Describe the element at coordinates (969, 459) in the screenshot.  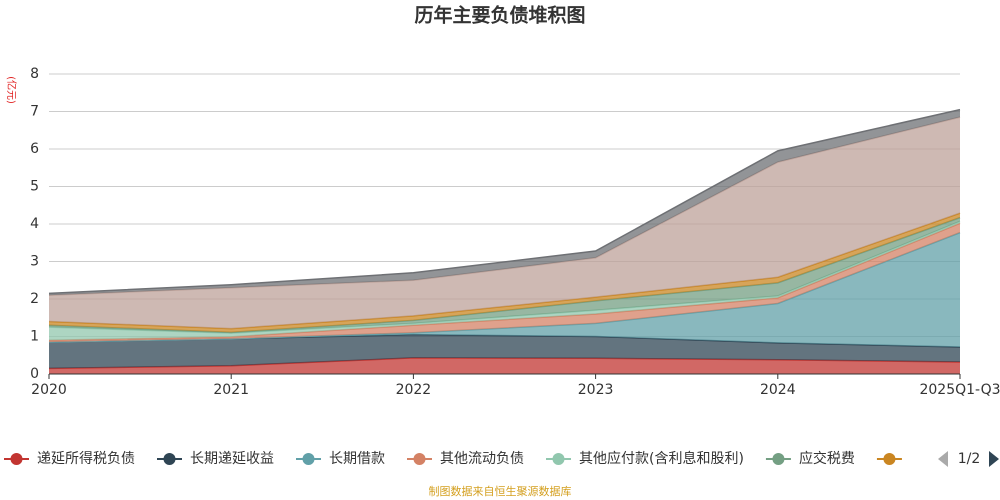
I see `legend-page: 1/2` at that location.